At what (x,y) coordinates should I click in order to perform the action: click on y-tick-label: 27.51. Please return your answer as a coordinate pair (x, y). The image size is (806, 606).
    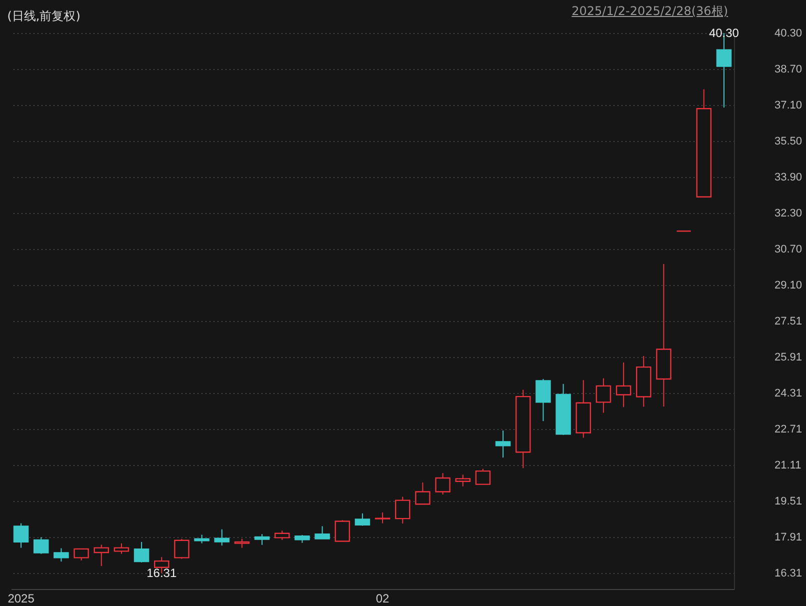
    Looking at the image, I should click on (788, 321).